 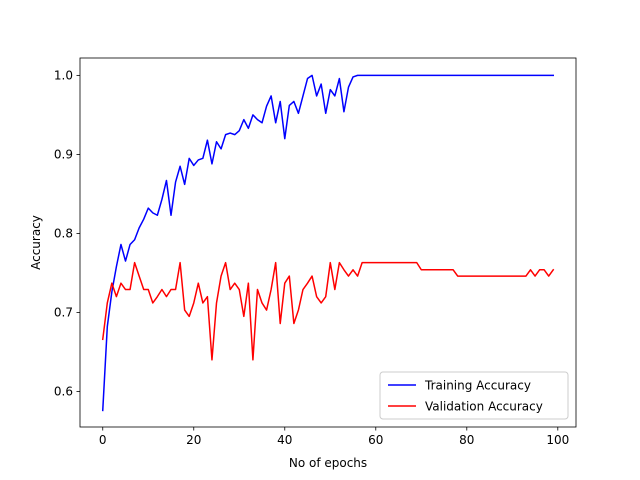 What do you see at coordinates (63, 155) in the screenshot?
I see `y-tick-label: 0.9` at bounding box center [63, 155].